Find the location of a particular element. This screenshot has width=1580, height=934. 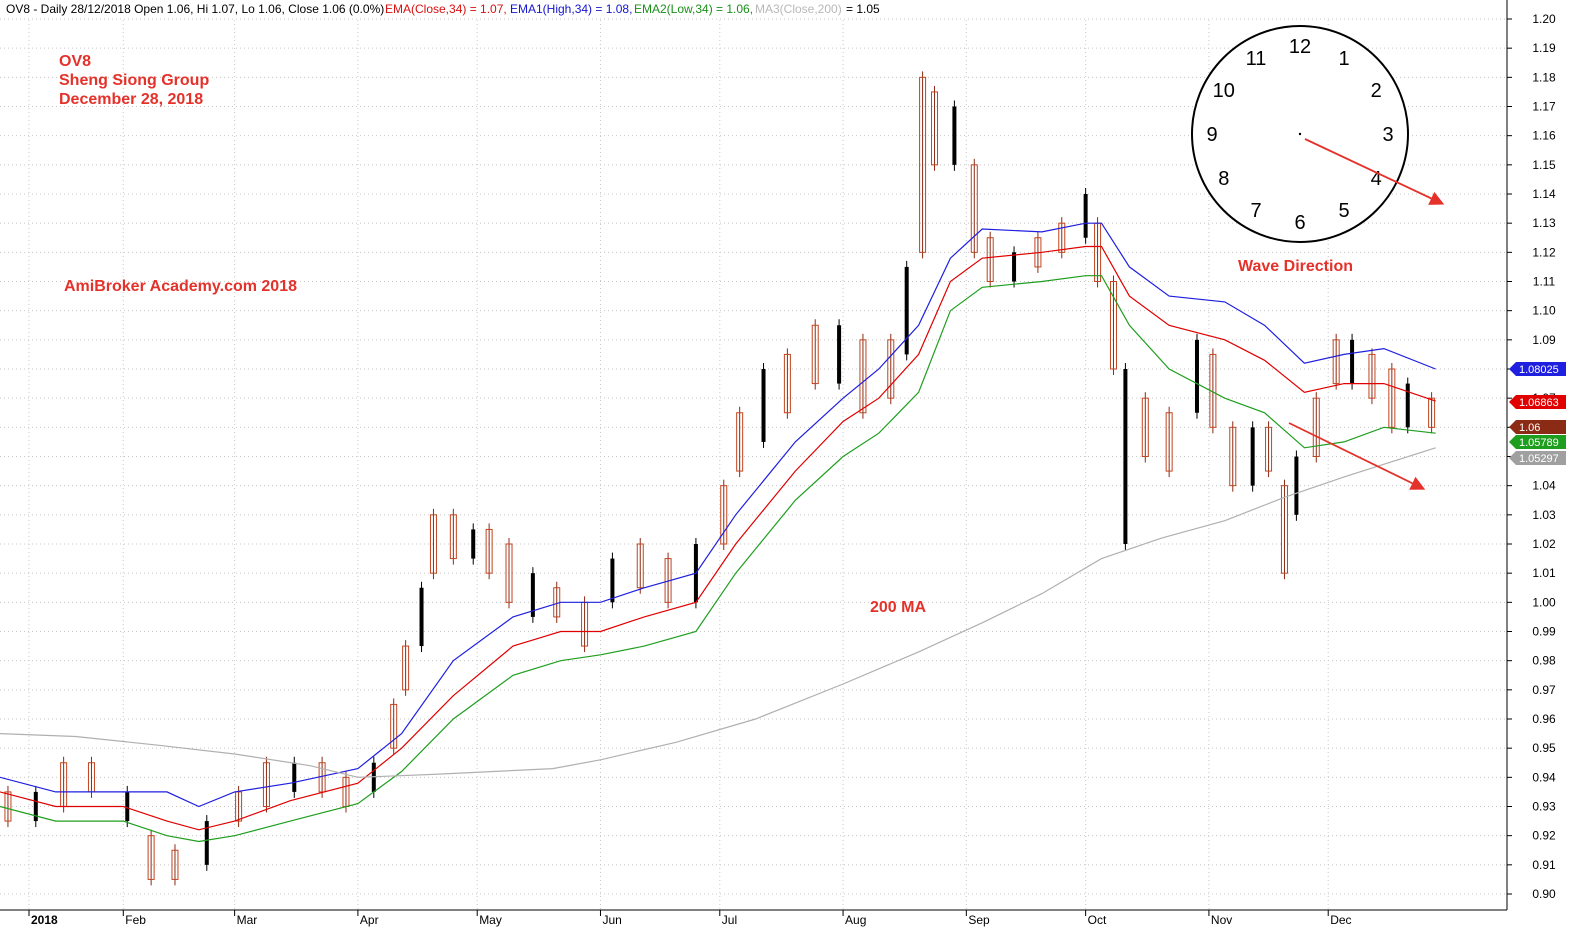

y-tick-label: 0.91 is located at coordinates (1544, 865).